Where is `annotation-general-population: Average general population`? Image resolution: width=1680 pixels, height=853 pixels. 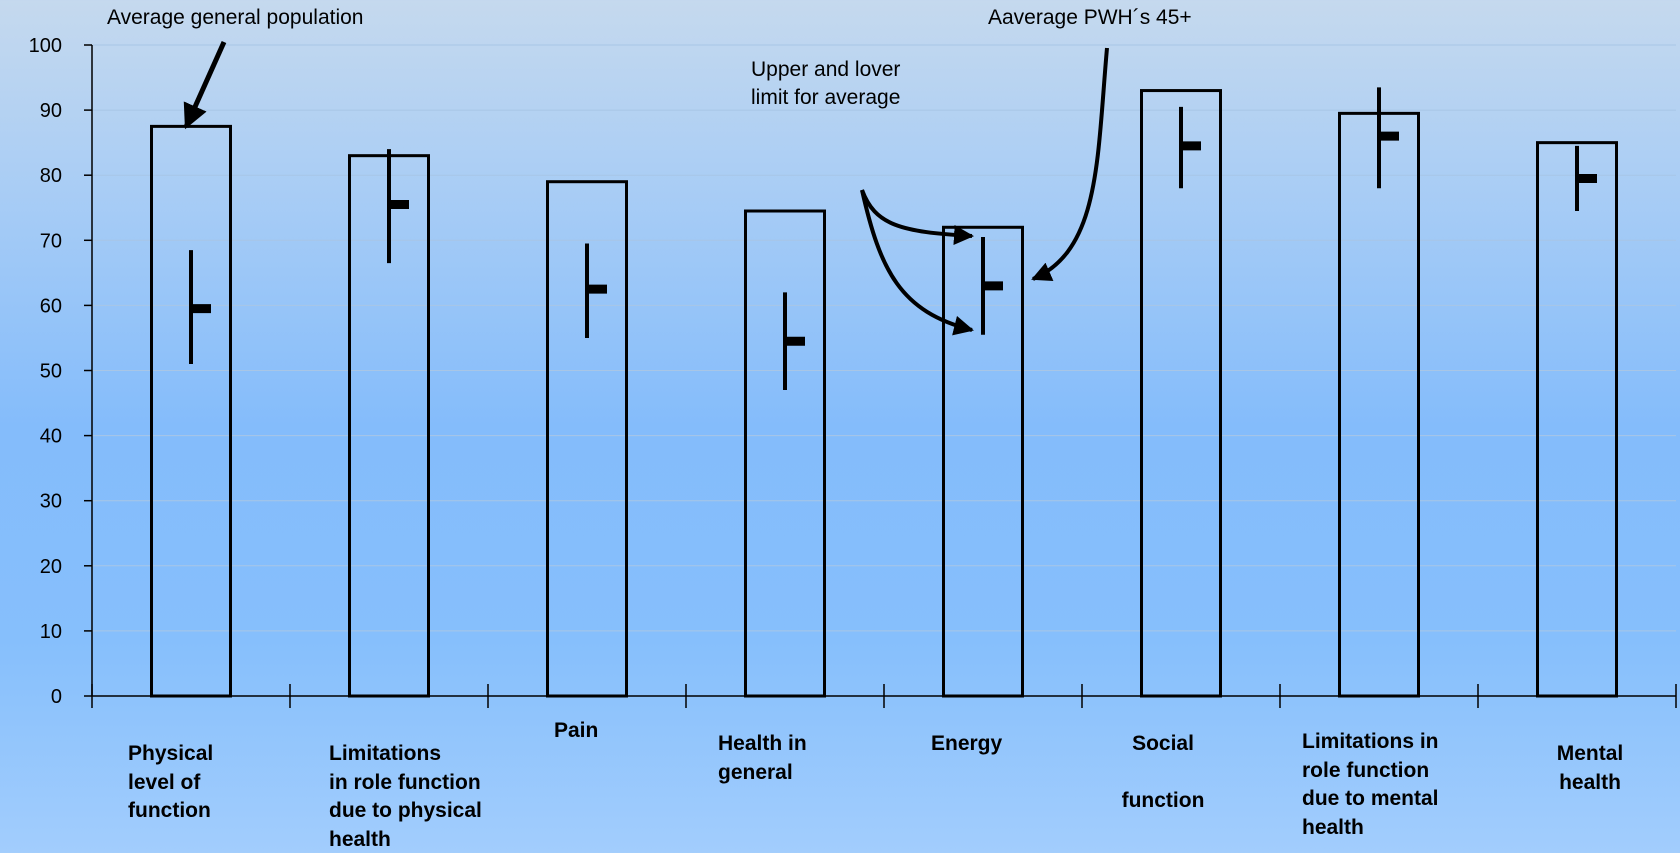
annotation-general-population: Average general population is located at coordinates (235, 17).